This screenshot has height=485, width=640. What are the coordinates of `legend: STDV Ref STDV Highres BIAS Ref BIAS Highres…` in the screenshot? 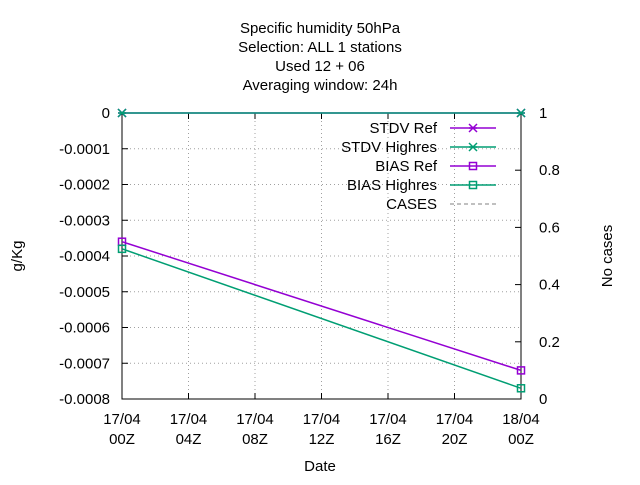 It's located at (418, 166).